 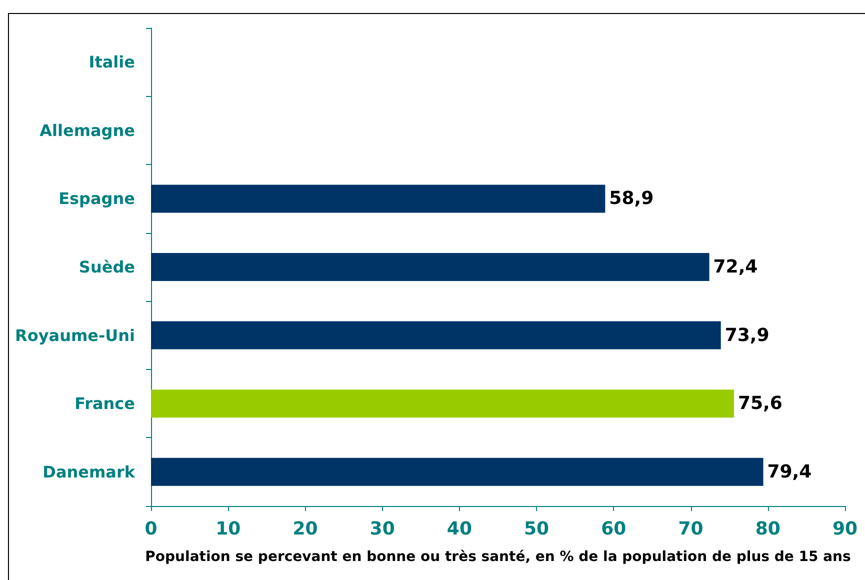 I want to click on y-tick-label: Danemark, so click(x=89, y=472).